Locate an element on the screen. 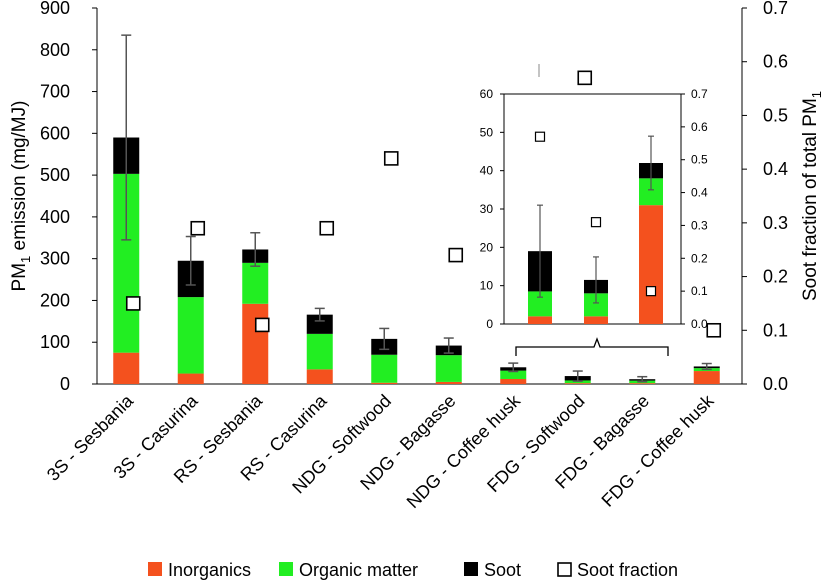 Image resolution: width=827 pixels, height=581 pixels. right-tick-label: 0.1 is located at coordinates (775, 330).